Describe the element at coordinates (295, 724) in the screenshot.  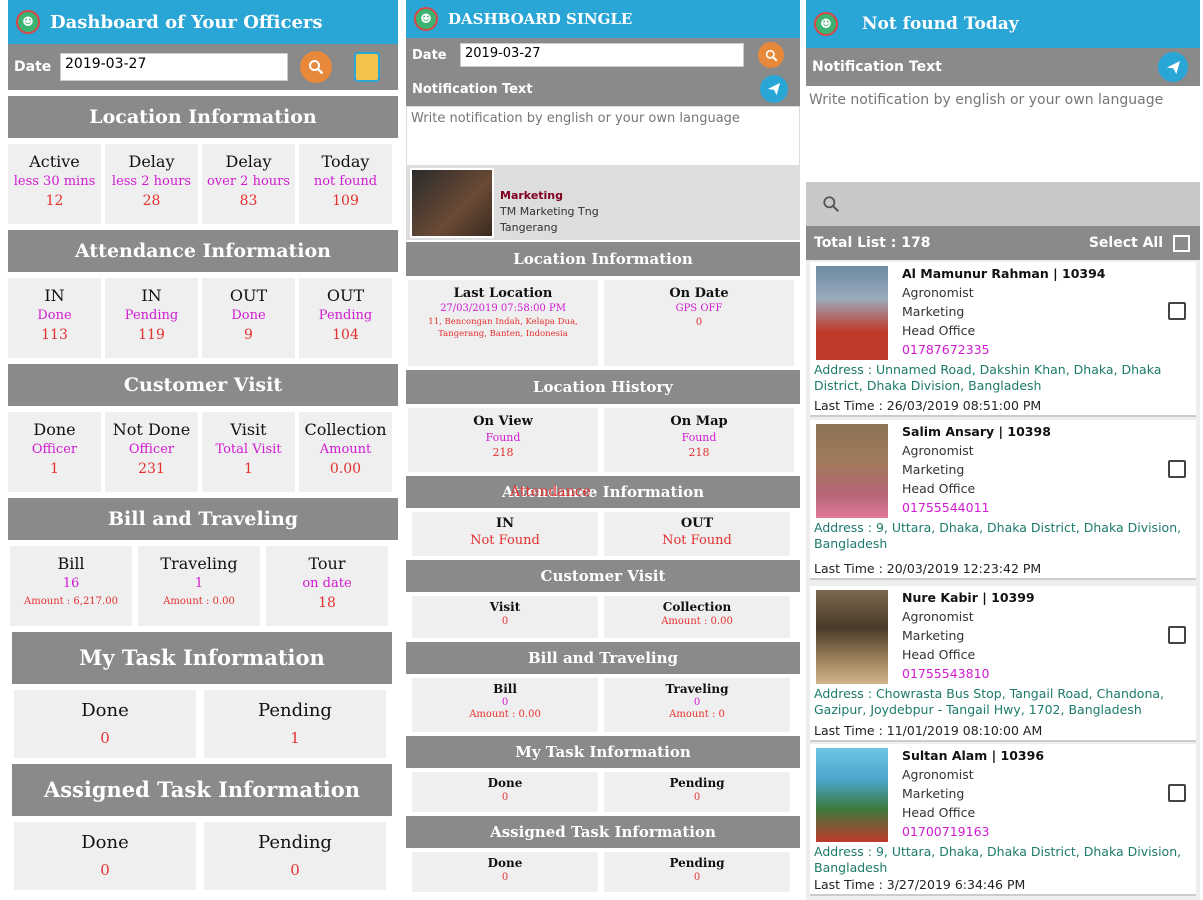
I see `task-pending-cell: Pending 1` at that location.